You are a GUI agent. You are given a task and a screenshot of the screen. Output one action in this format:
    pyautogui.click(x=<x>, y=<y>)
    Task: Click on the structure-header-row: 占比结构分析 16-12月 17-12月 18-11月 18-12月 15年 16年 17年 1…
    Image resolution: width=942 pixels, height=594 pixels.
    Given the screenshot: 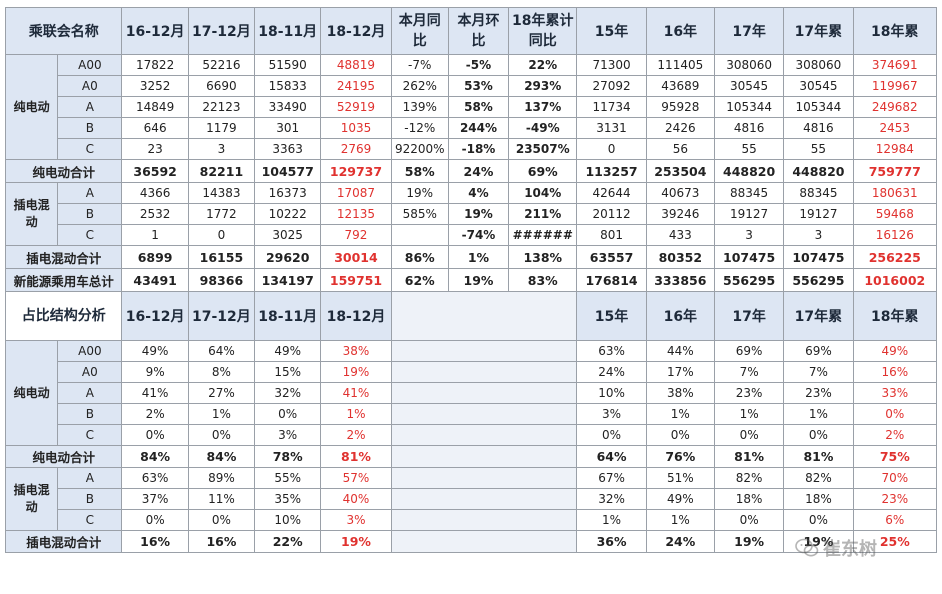 What is the action you would take?
    pyautogui.click(x=471, y=316)
    